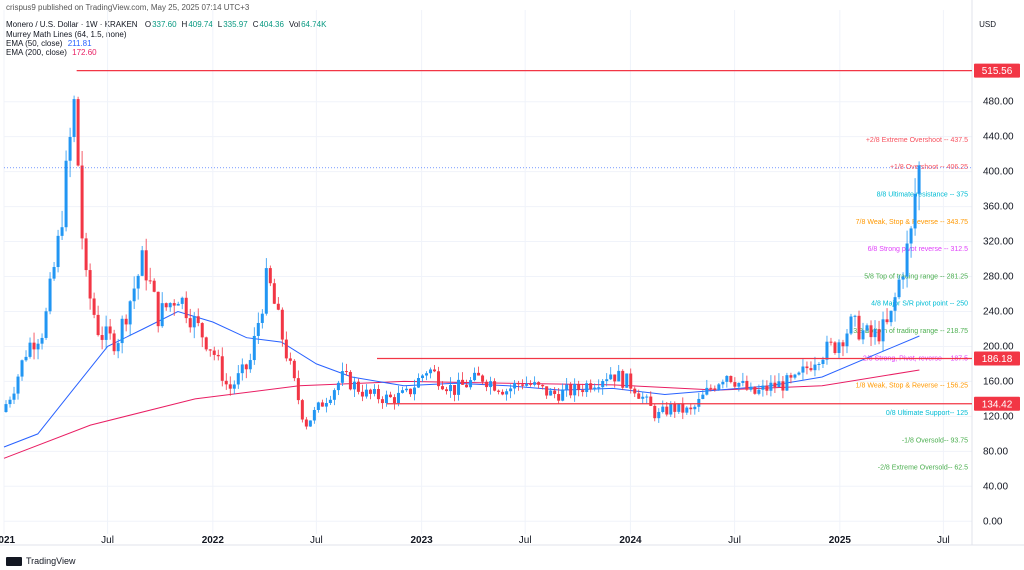 This screenshot has height=570, width=1024. I want to click on ohlc-value: 335.97, so click(235, 24).